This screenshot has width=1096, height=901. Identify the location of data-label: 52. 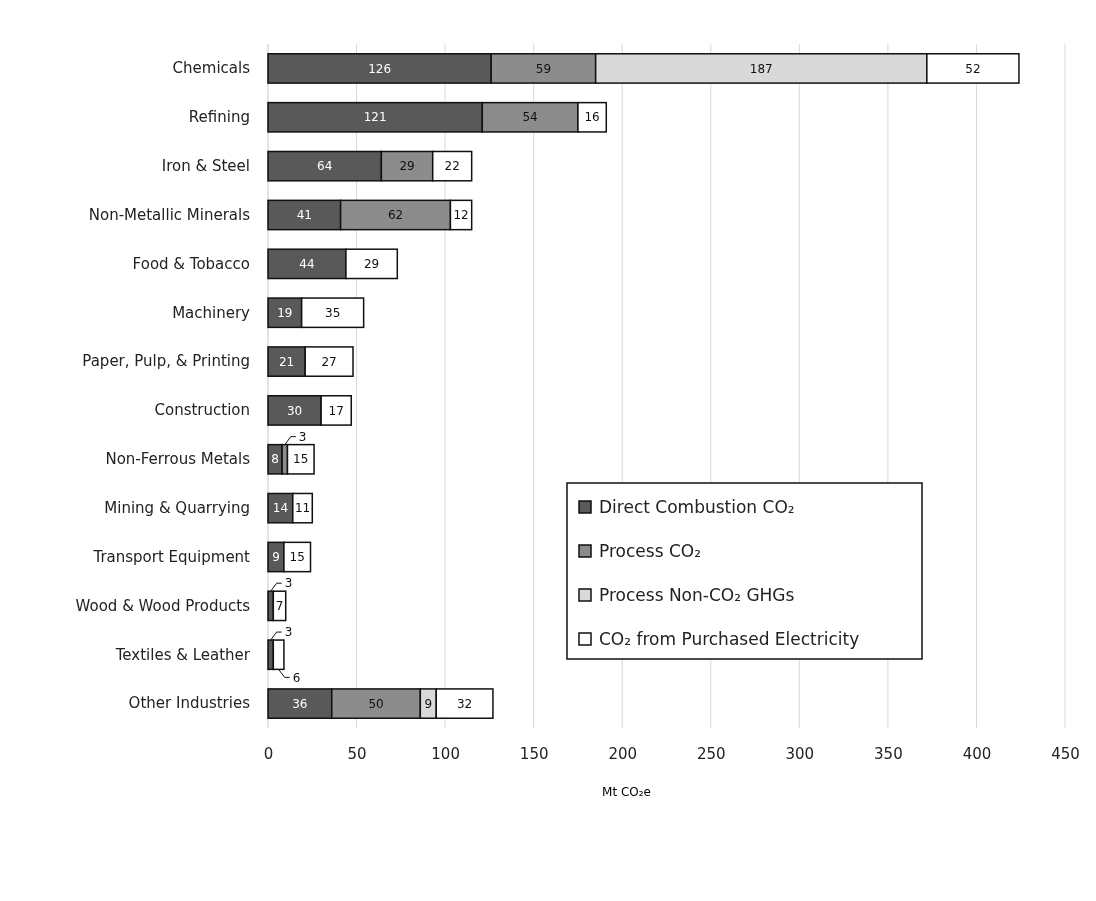
(973, 68).